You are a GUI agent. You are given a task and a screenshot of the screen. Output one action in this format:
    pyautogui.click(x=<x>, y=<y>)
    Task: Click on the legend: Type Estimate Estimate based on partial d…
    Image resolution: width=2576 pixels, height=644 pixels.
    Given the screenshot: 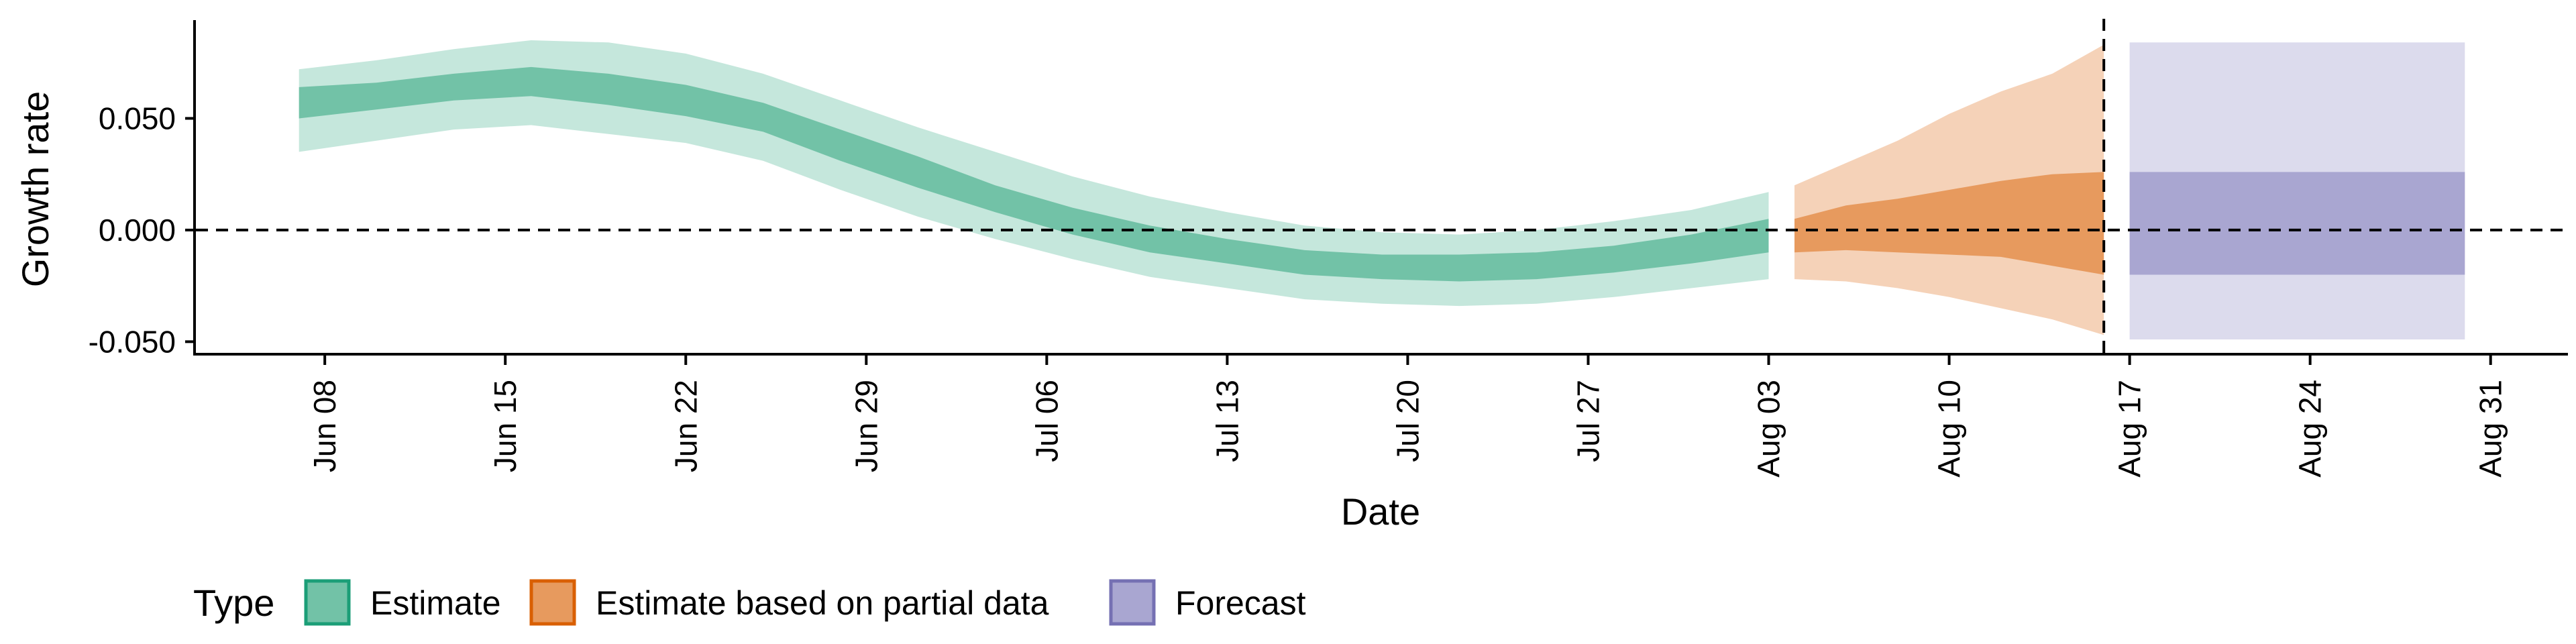 What is the action you would take?
    pyautogui.click(x=749, y=602)
    